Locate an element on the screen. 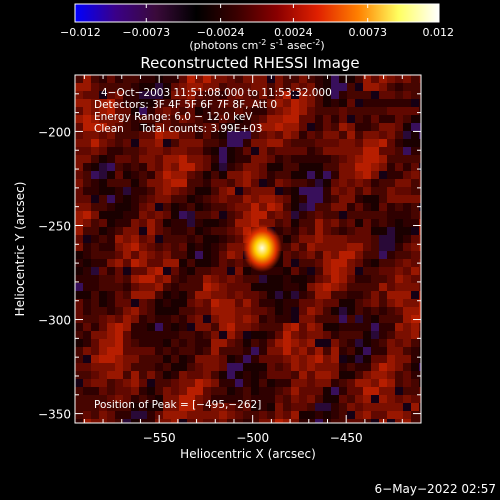 This screenshot has width=500, height=500. colorbar-tick-label: 0.0024 is located at coordinates (293, 32).